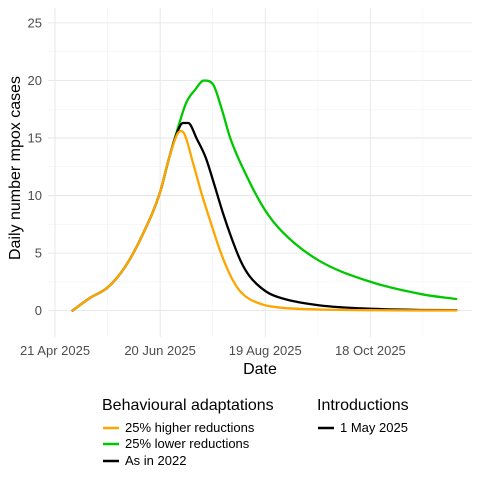  What do you see at coordinates (15, 168) in the screenshot?
I see `y-axis-title: Daily number mpox cases` at bounding box center [15, 168].